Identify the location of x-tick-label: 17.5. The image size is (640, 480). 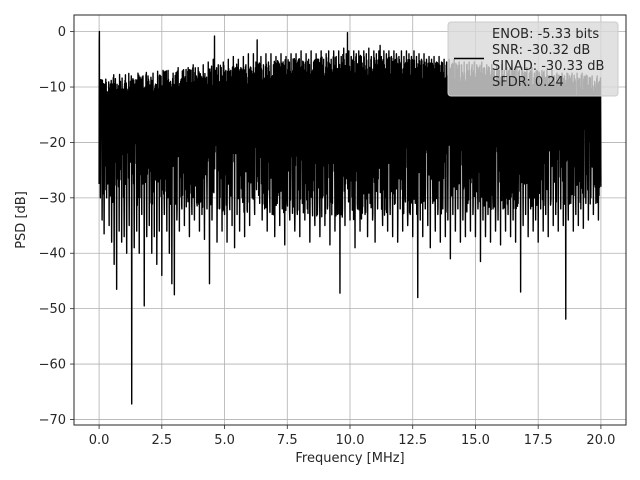
(538, 440).